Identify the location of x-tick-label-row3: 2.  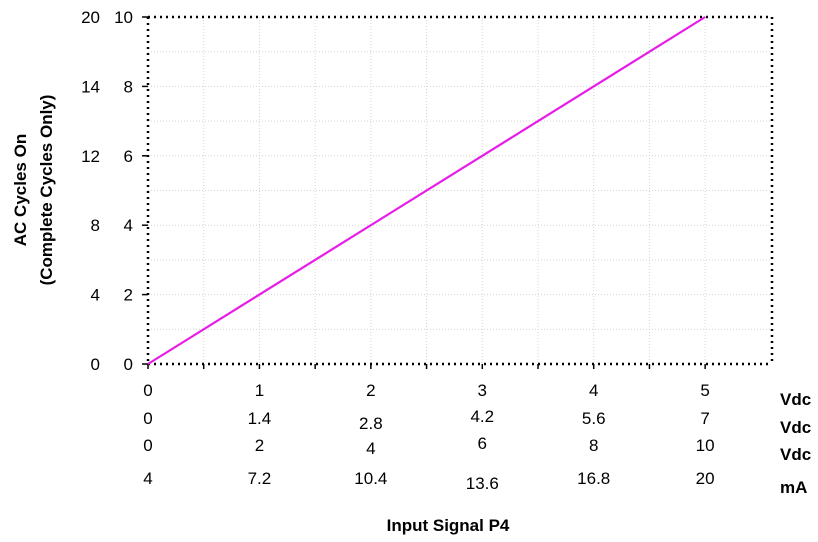
(259, 445).